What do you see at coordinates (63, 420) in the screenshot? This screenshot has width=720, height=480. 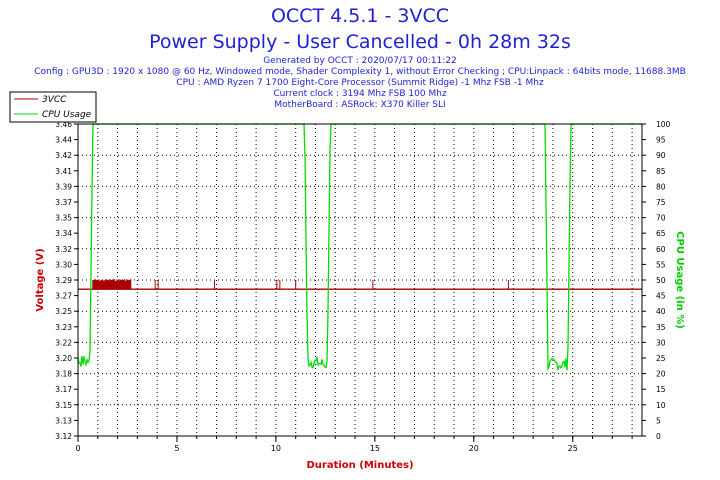 I see `y-tick-label: 3.13` at bounding box center [63, 420].